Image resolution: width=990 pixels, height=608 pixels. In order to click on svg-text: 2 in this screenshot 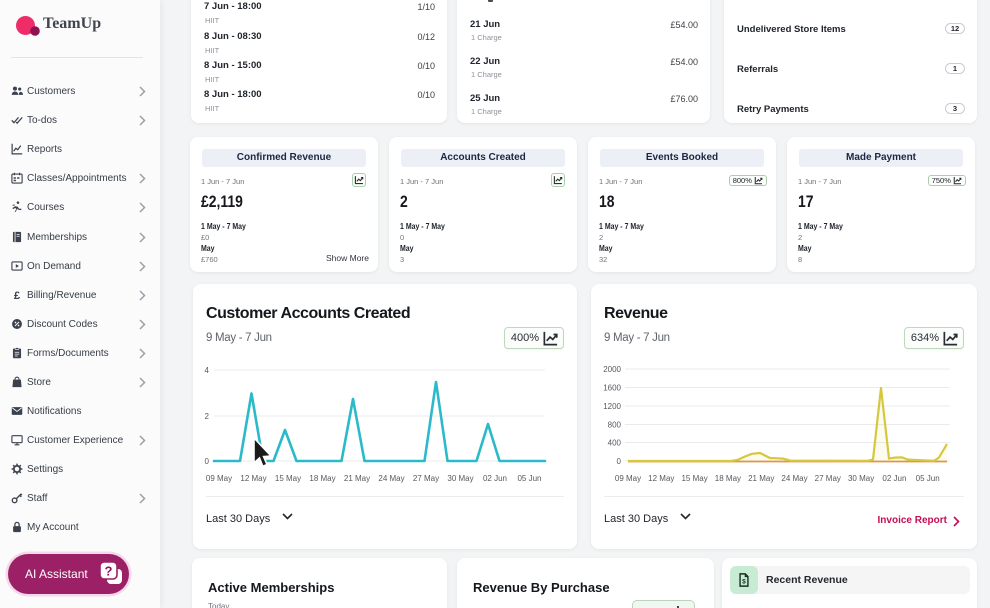, I will do `click(207, 416)`.